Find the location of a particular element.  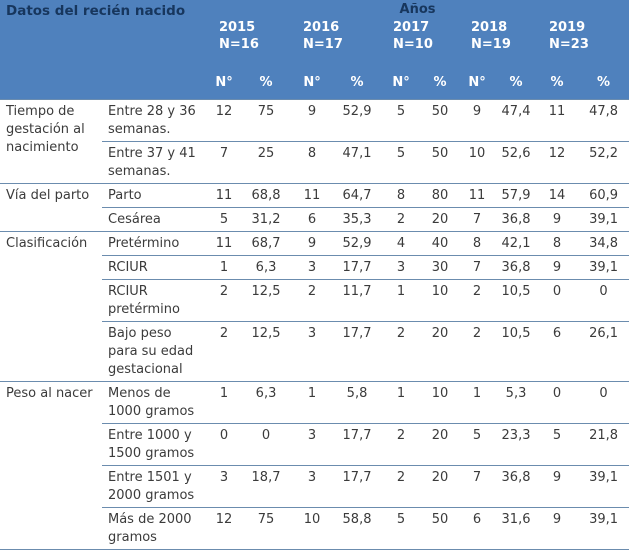

year-n-label: N=23 is located at coordinates (569, 44).